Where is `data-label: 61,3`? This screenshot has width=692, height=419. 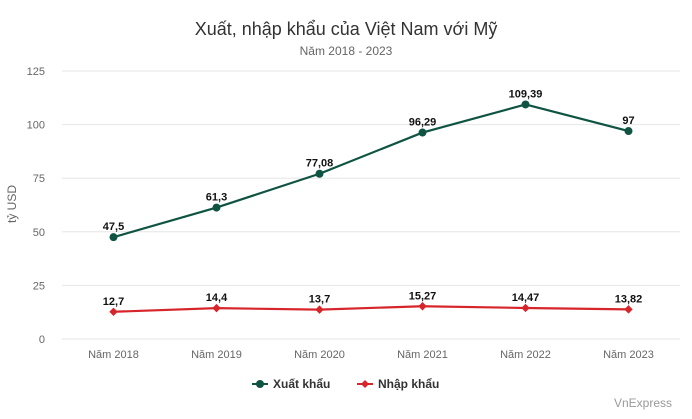
data-label: 61,3 is located at coordinates (216, 198).